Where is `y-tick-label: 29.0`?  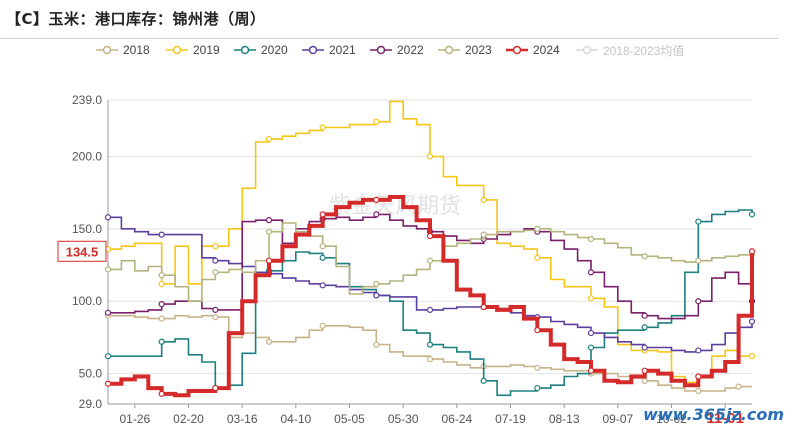
y-tick-label: 29.0 is located at coordinates (91, 404).